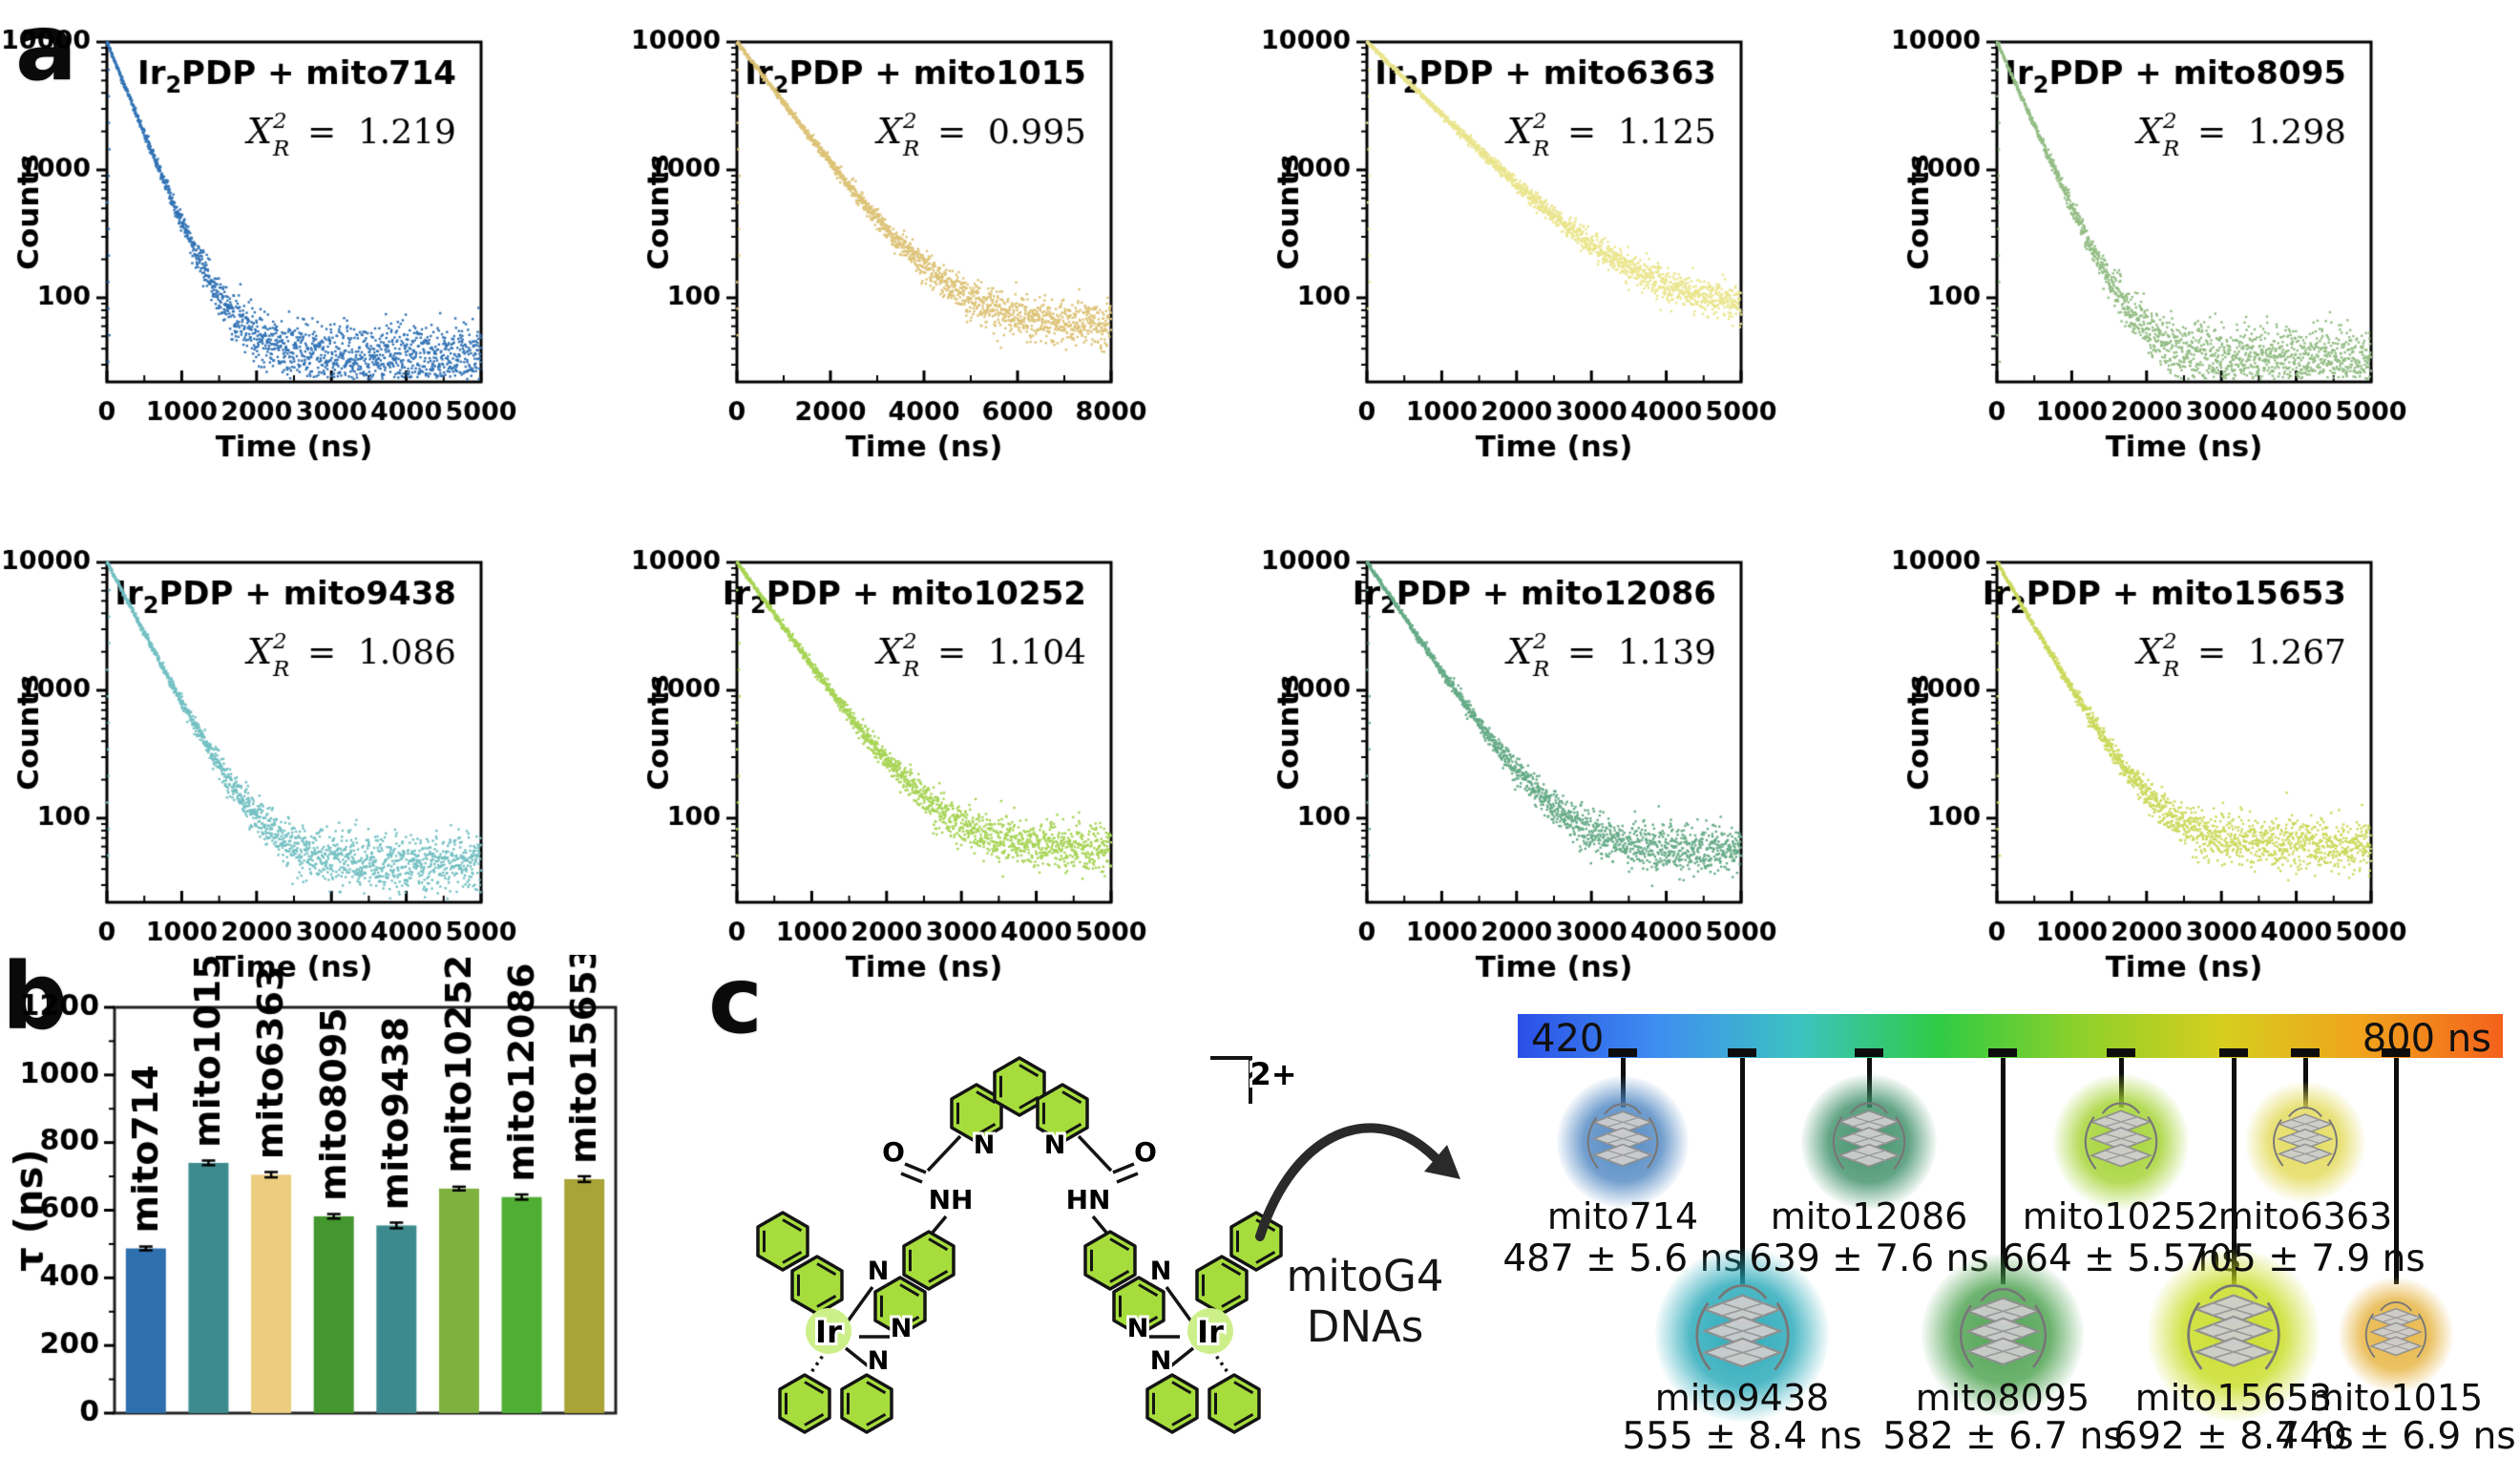 This screenshot has height=1458, width=2520. What do you see at coordinates (2396, 1436) in the screenshot?
I see `g4-lifetime-mito1015: 740 ± 6.9 ns` at bounding box center [2396, 1436].